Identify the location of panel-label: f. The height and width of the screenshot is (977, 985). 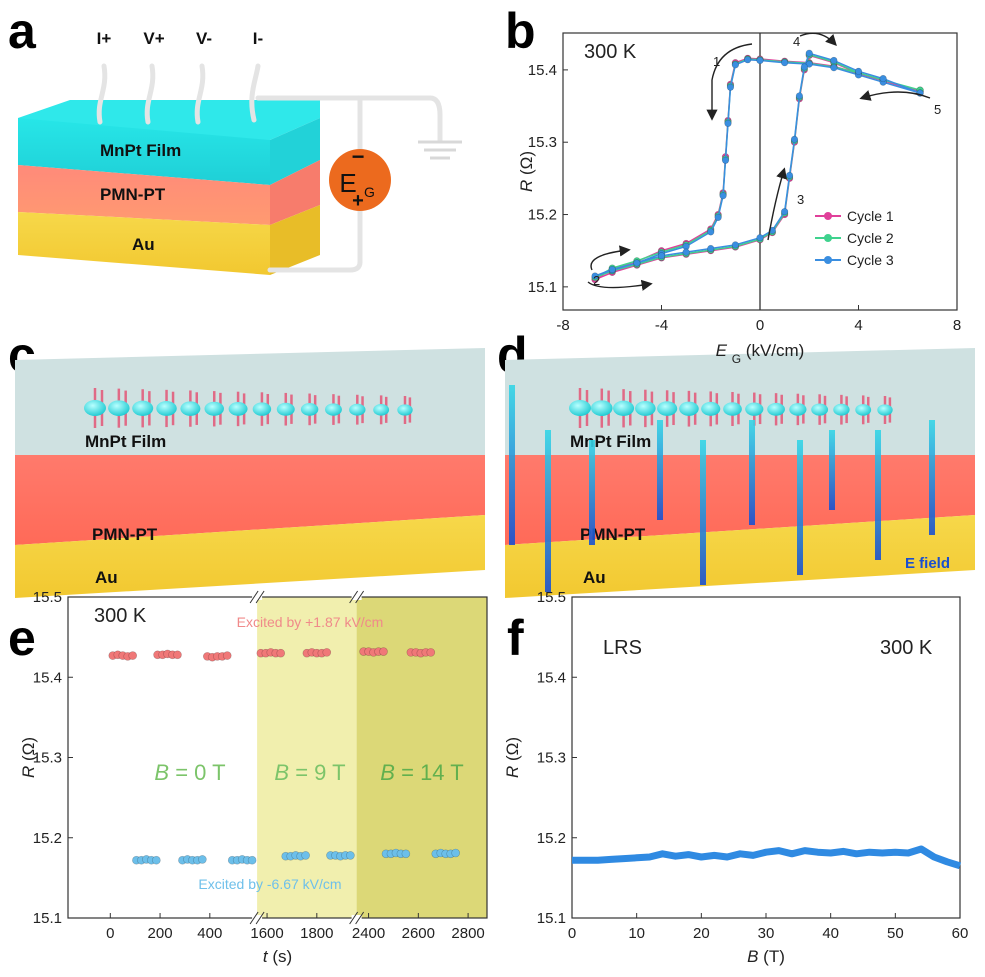
(515, 638).